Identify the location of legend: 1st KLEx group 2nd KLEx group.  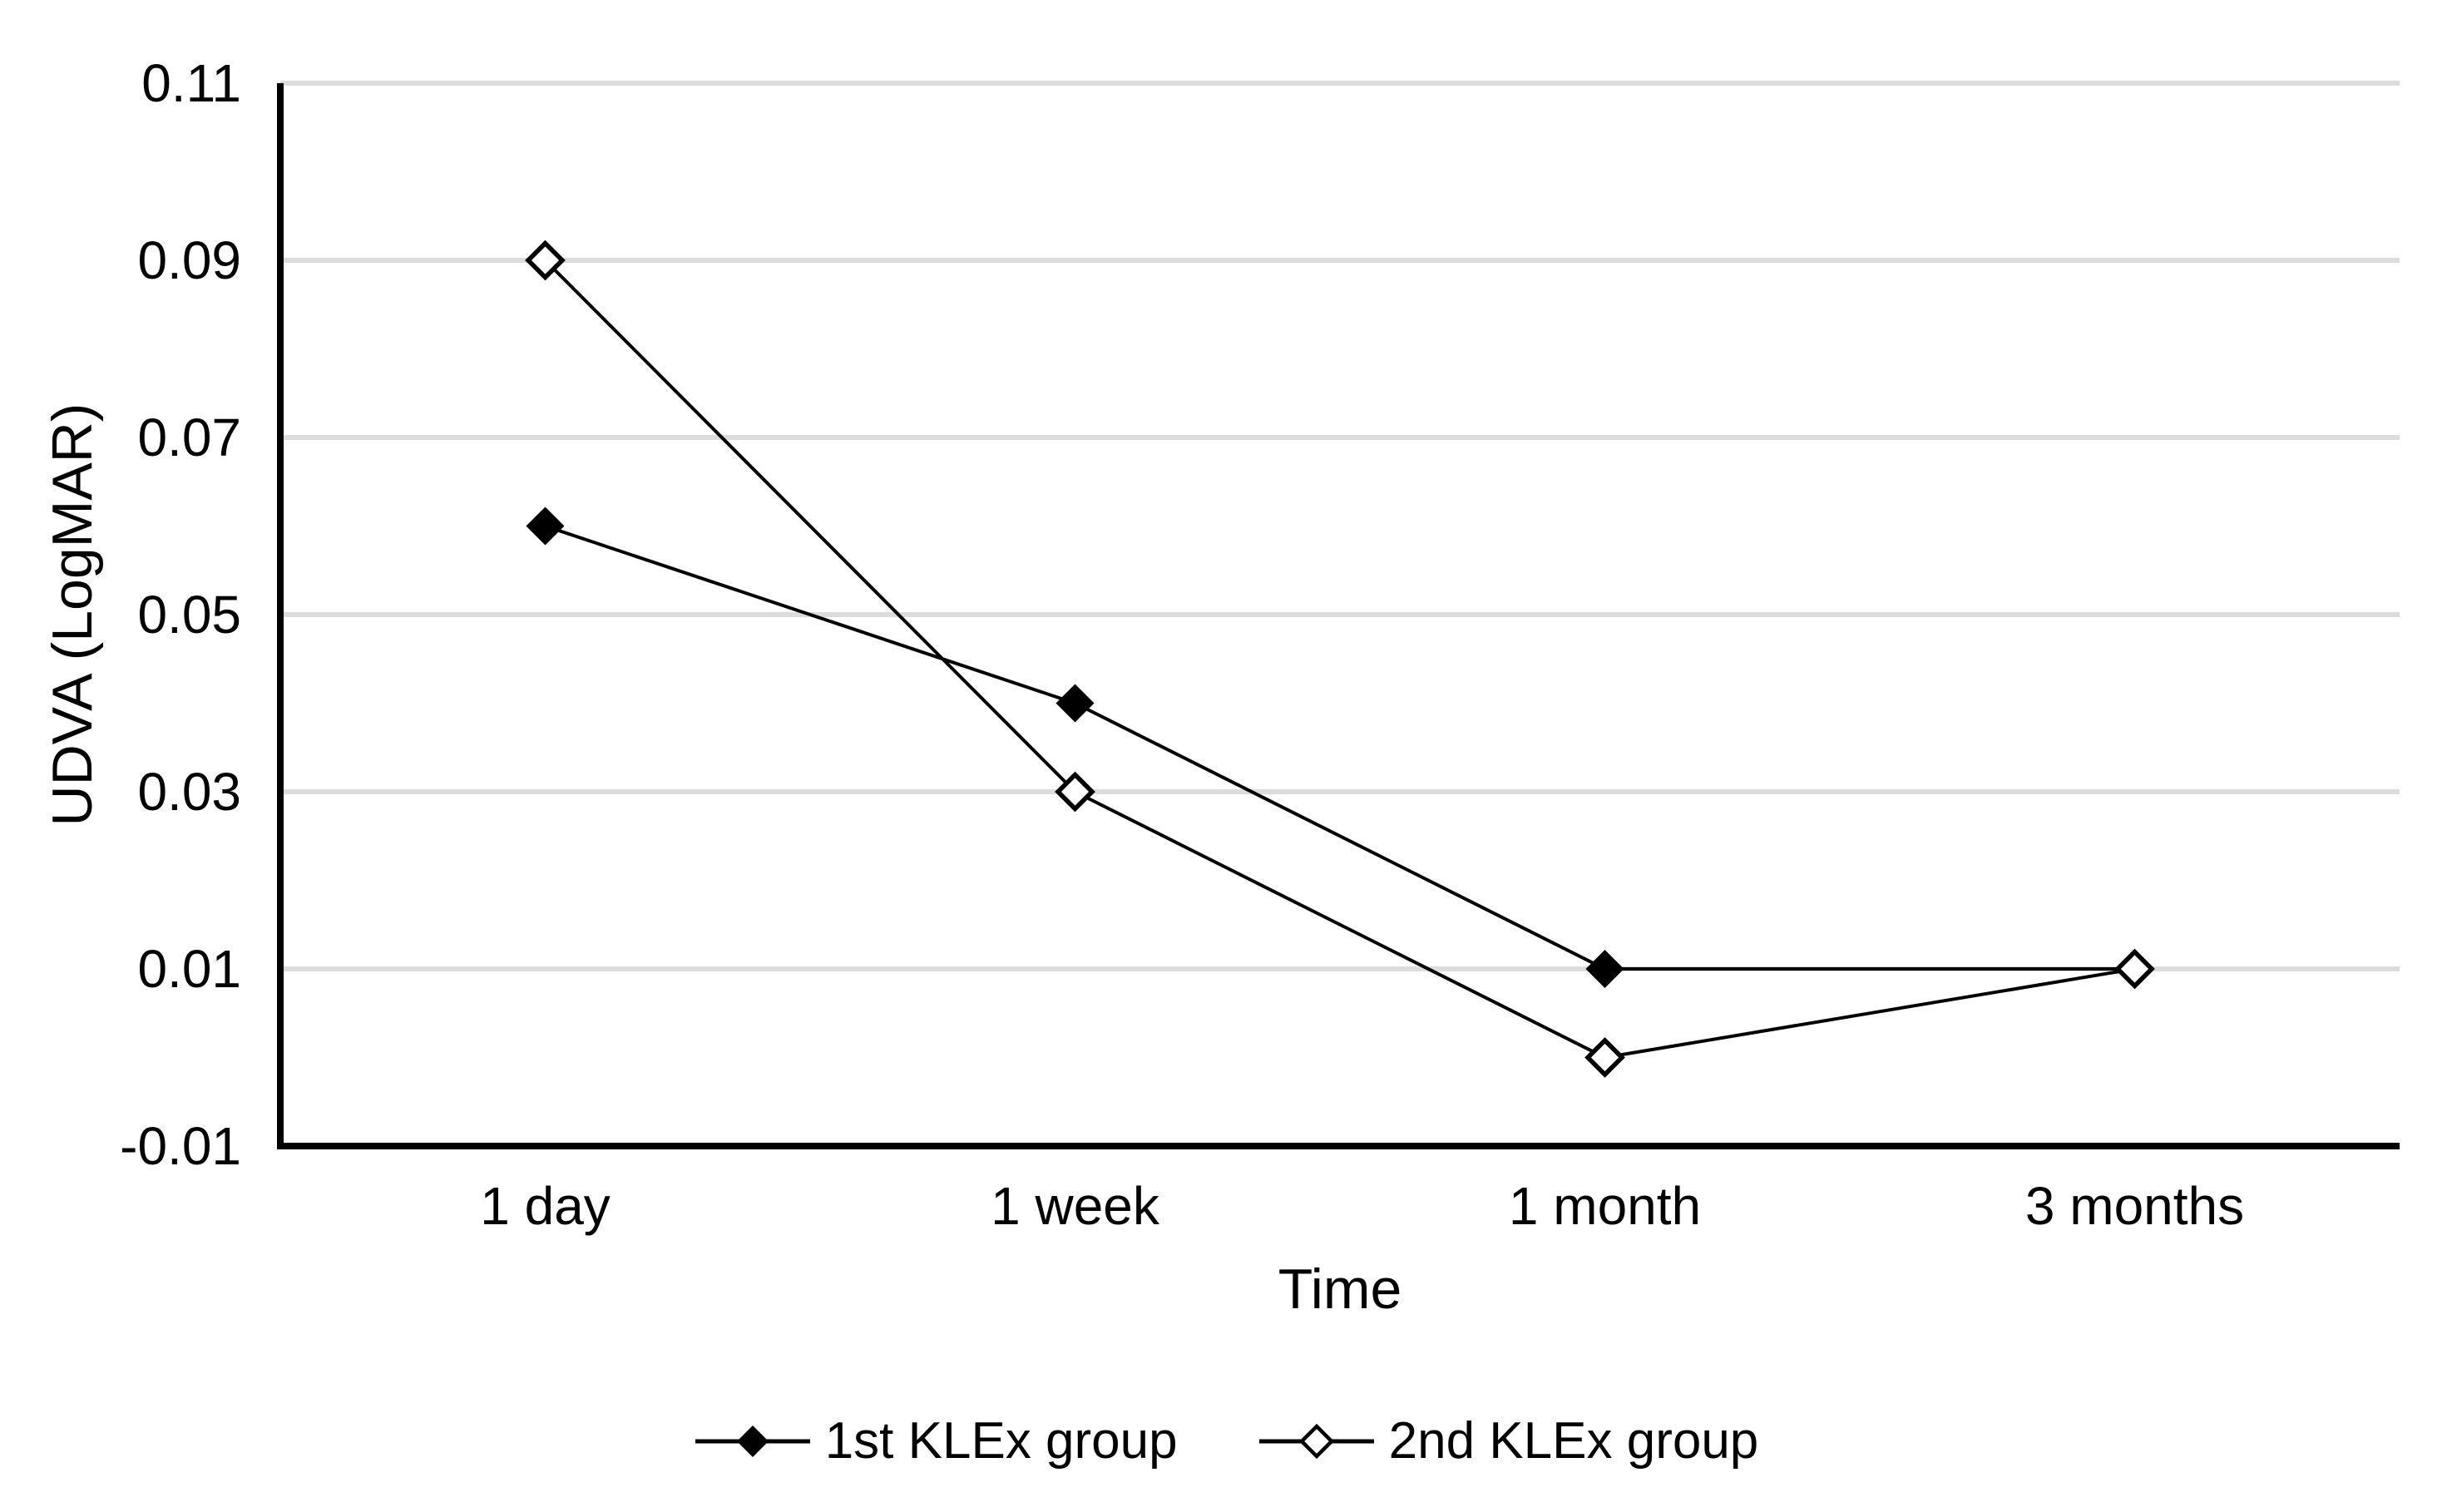
(1226, 1441).